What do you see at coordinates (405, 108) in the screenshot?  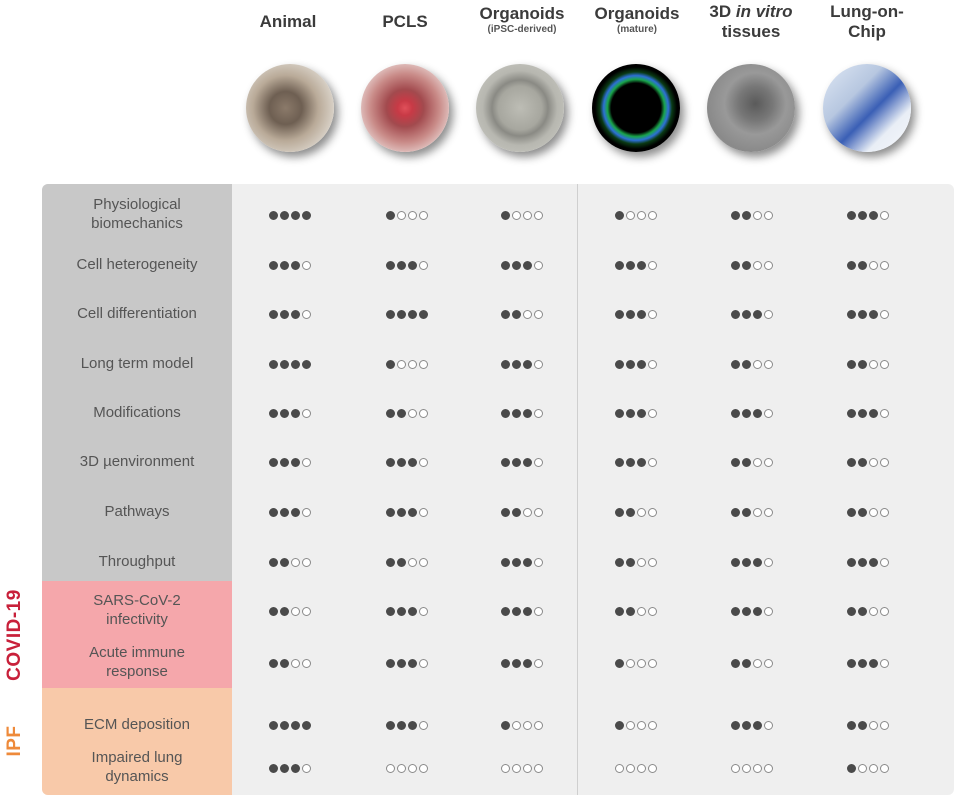 I see `pcls-dish-photo` at bounding box center [405, 108].